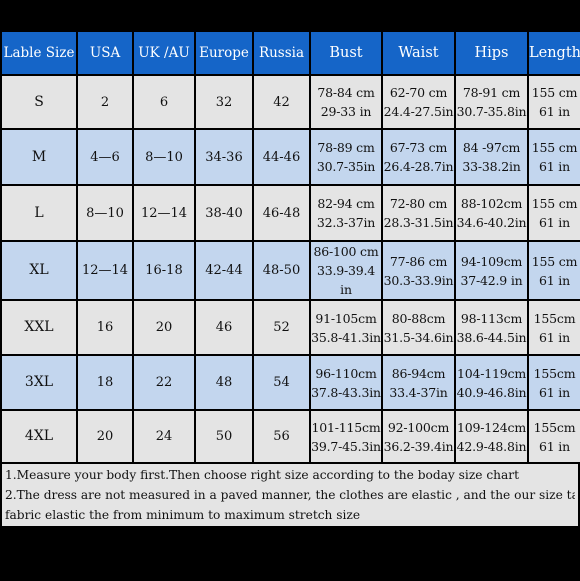 The width and height of the screenshot is (580, 581). I want to click on hips-in: 38.6-44.5in, so click(491, 337).